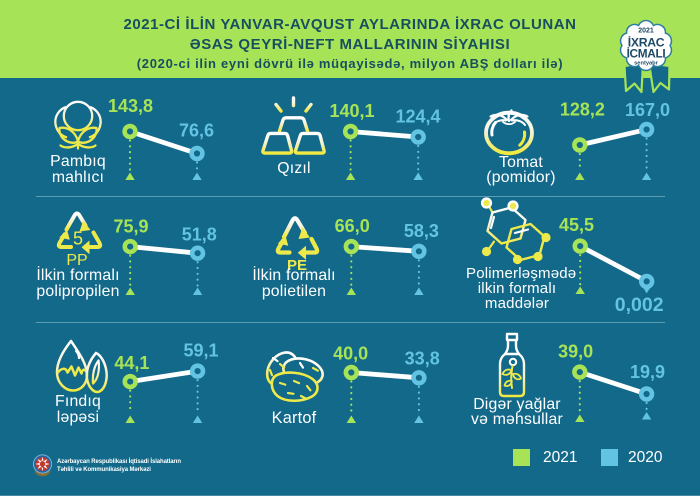 The width and height of the screenshot is (700, 496). I want to click on svg-text: 66,0, so click(352, 226).